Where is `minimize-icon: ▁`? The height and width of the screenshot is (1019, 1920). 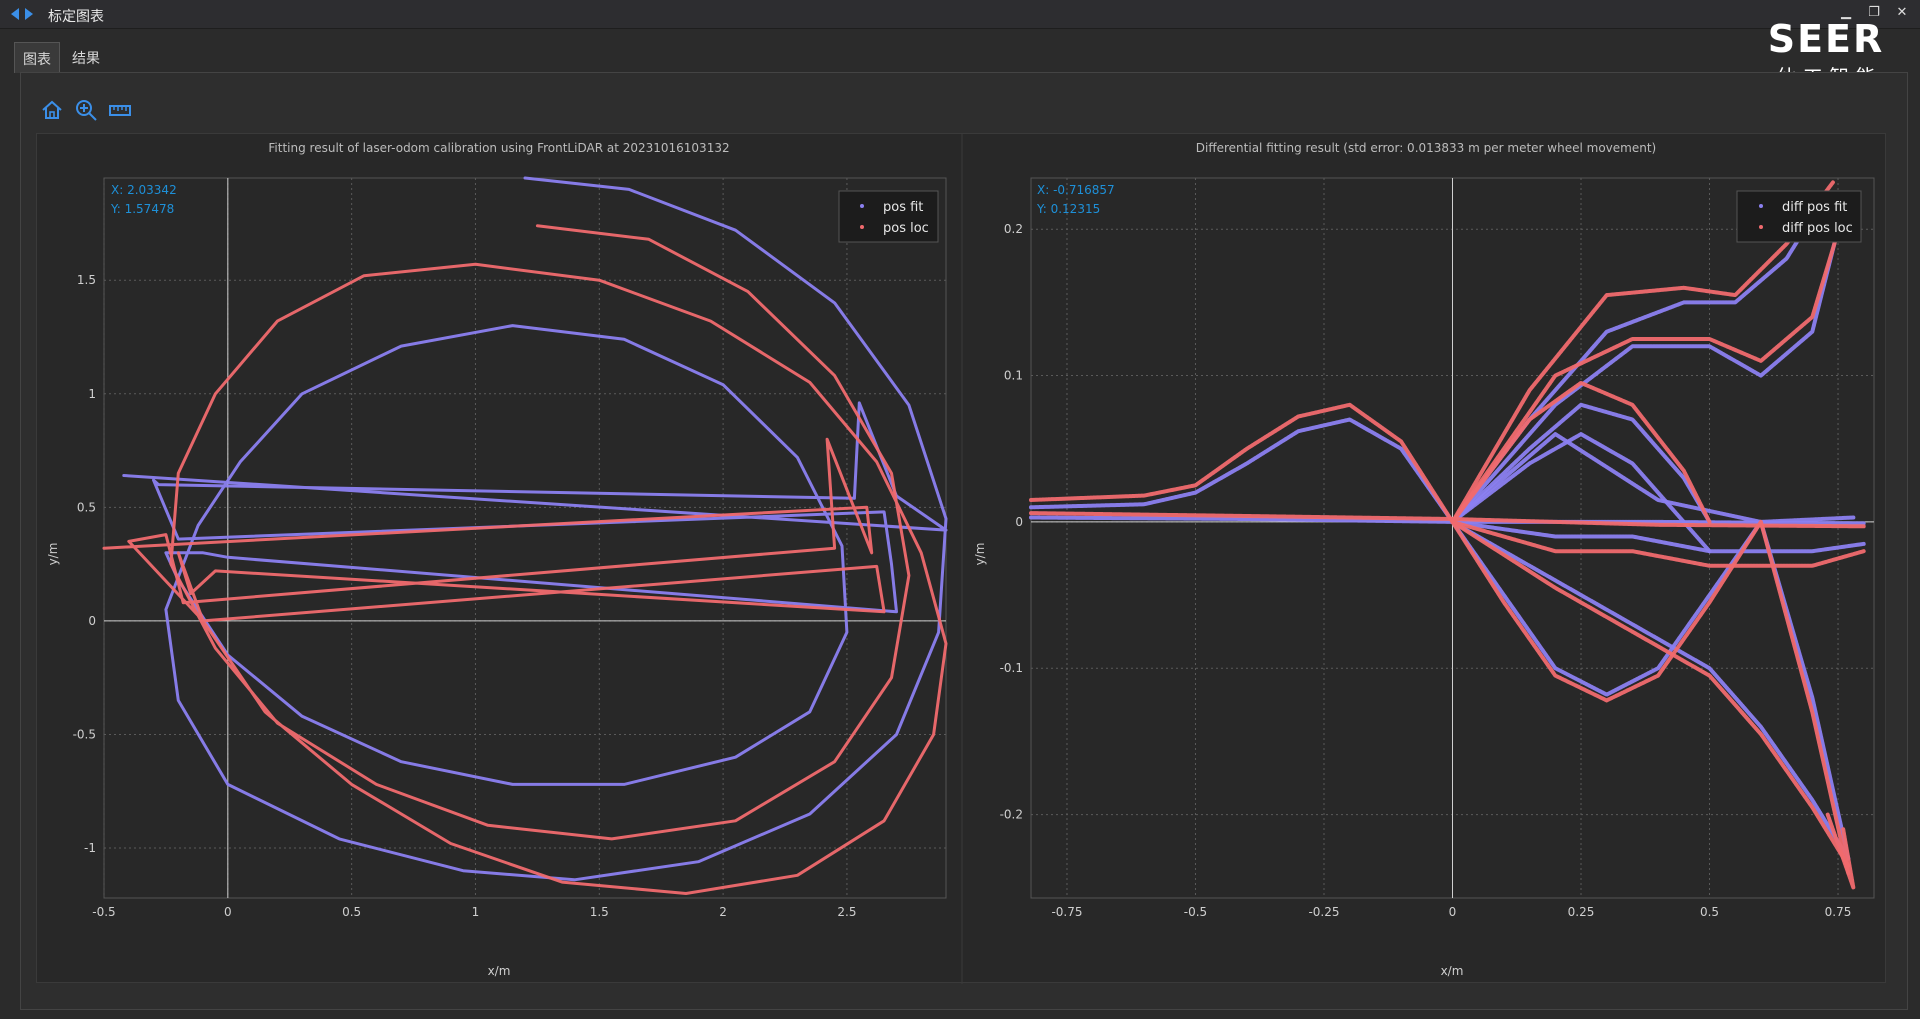 minimize-icon: ▁ is located at coordinates (1846, 12).